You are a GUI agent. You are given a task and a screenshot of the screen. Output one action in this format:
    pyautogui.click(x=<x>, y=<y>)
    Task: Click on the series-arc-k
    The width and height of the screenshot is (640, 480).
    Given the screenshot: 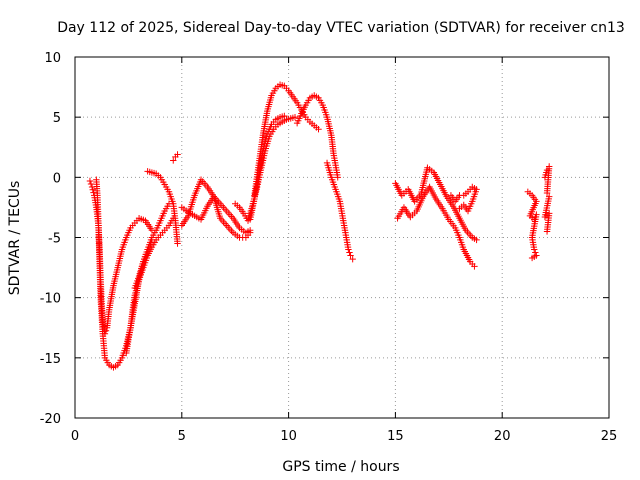 What is the action you would take?
    pyautogui.click(x=286, y=140)
    